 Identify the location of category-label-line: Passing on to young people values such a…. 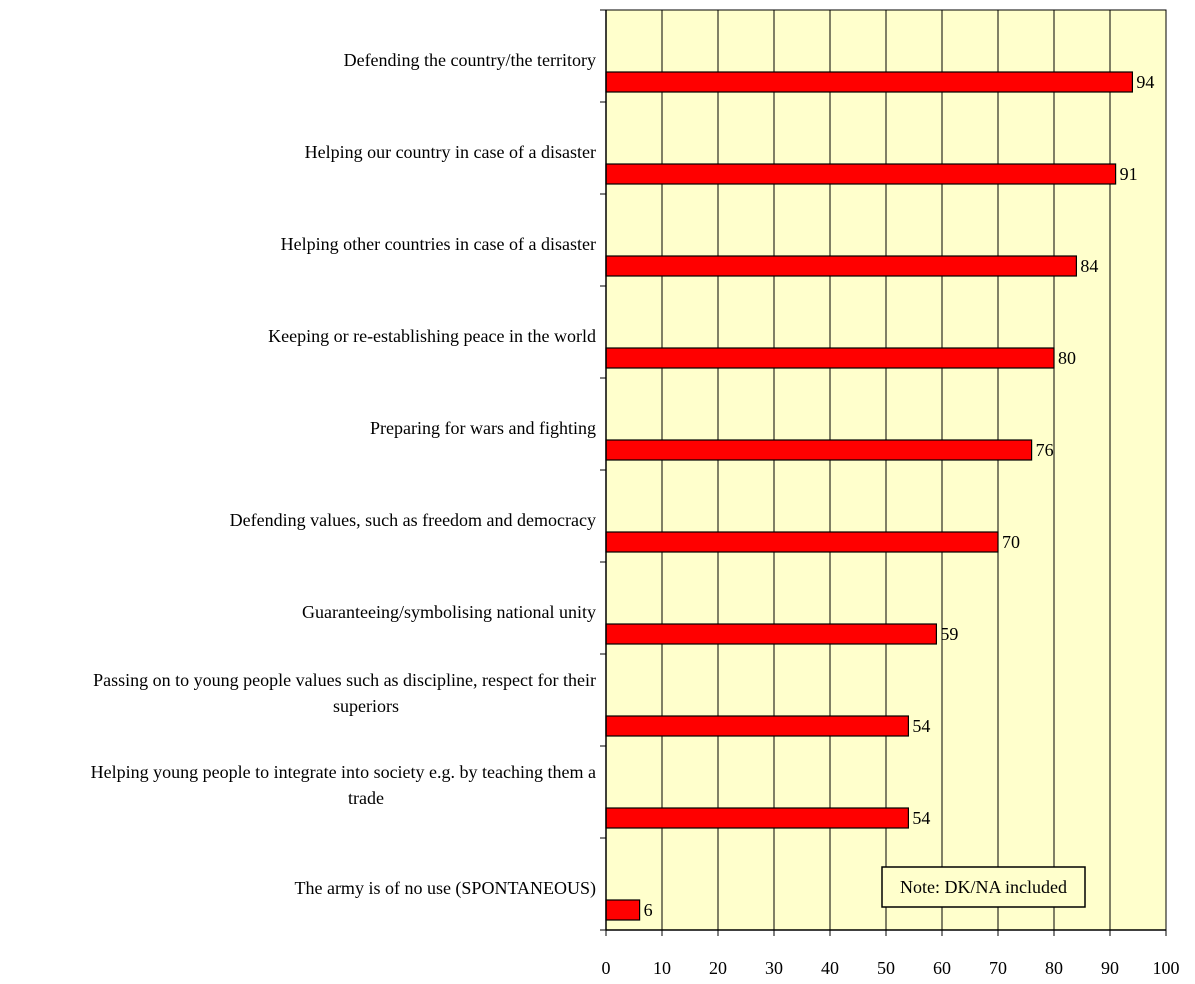
(344, 680).